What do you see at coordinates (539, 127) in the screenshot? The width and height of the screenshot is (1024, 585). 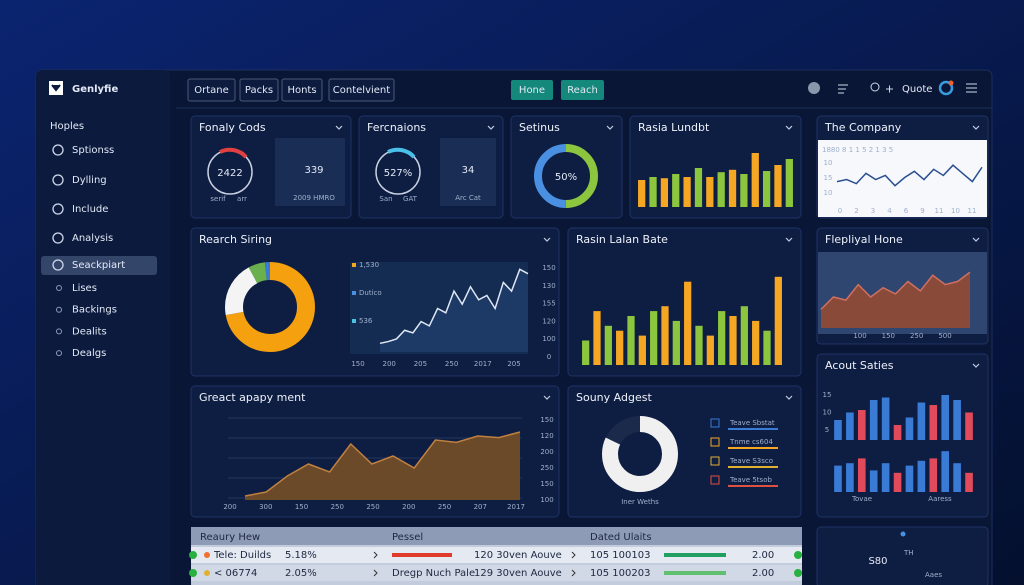 I see `label: Setinus` at bounding box center [539, 127].